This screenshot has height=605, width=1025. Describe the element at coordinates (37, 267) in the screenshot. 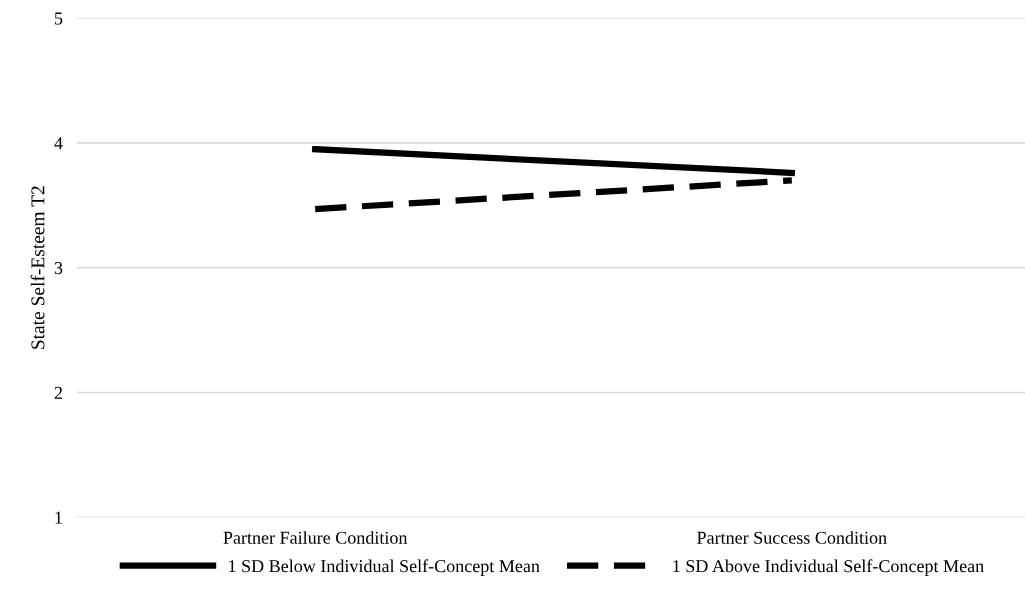

I see `y-axis-title: State Self-Esteem T2` at that location.